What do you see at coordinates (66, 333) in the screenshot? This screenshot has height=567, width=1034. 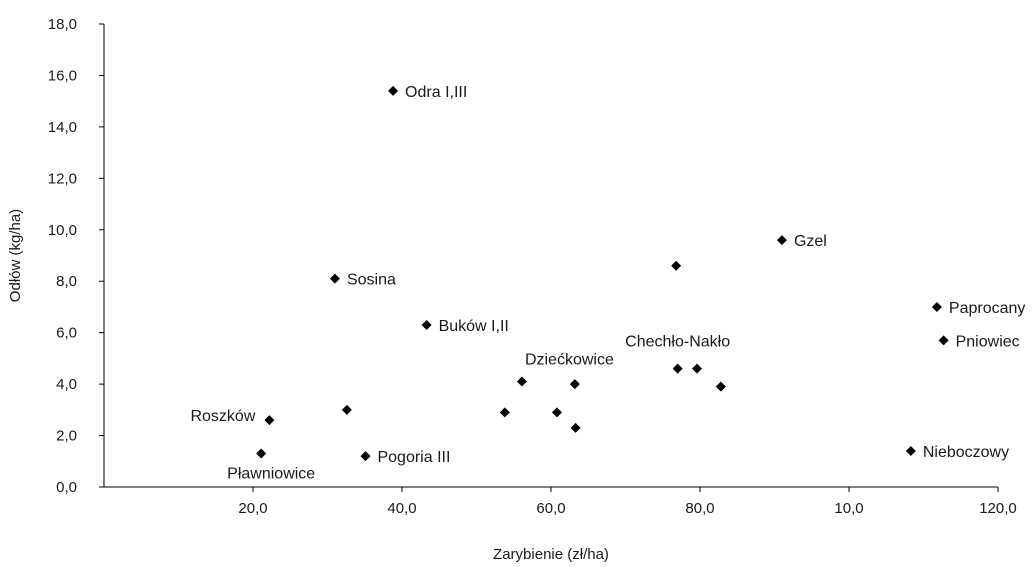 I see `y-tick-label: 6,0` at bounding box center [66, 333].